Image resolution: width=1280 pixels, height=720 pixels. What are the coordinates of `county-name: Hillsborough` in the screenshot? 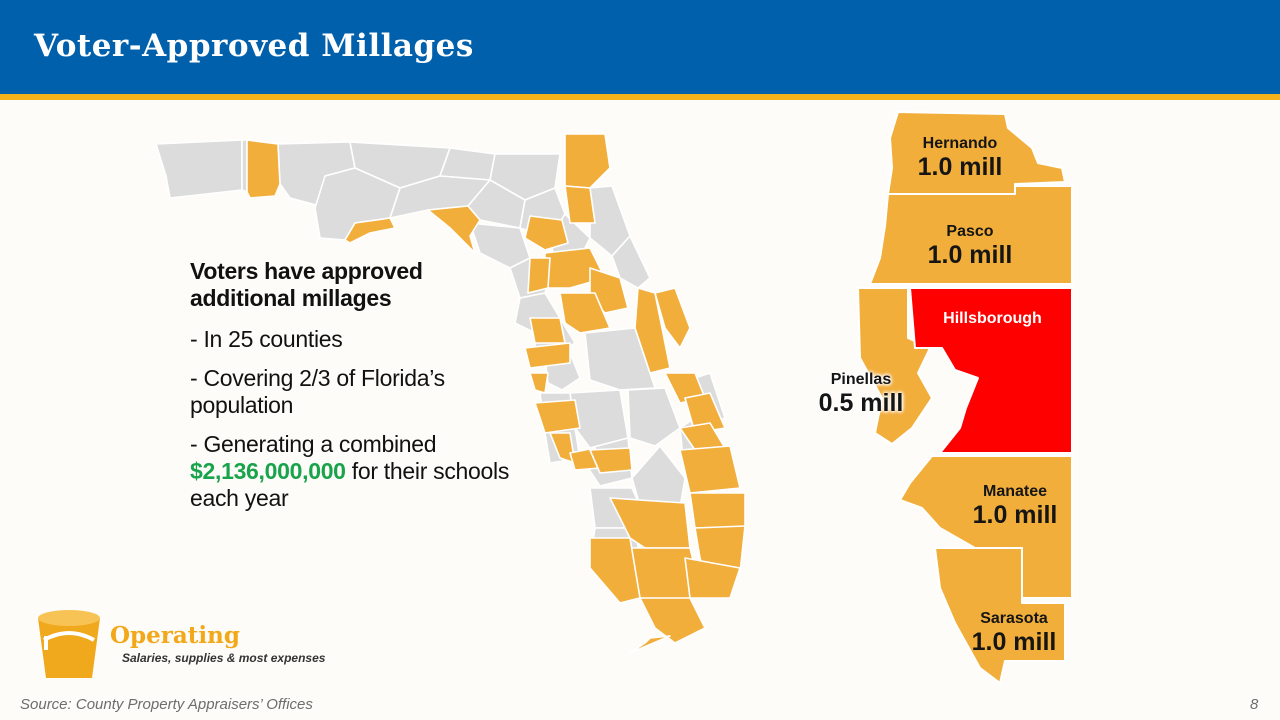 It's located at (992, 318).